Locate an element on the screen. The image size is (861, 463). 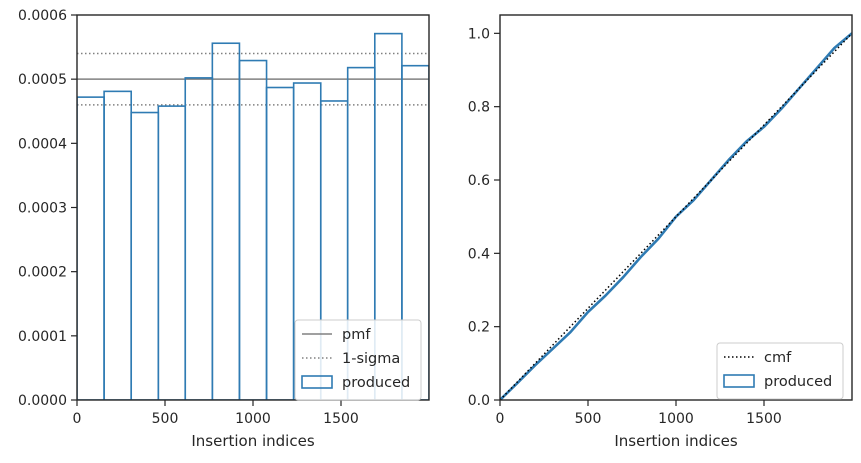
y-tick-label: 0.8 is located at coordinates (479, 108).